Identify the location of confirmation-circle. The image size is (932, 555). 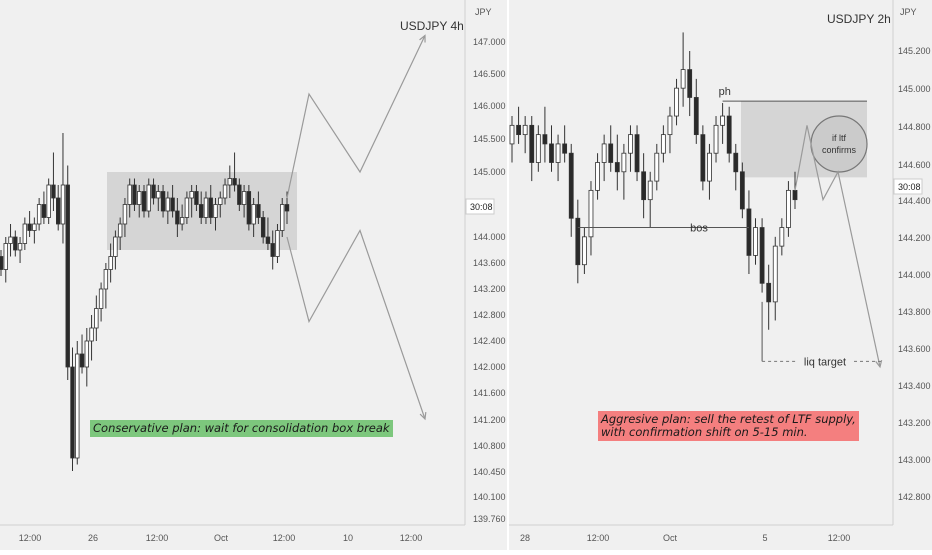
(839, 144).